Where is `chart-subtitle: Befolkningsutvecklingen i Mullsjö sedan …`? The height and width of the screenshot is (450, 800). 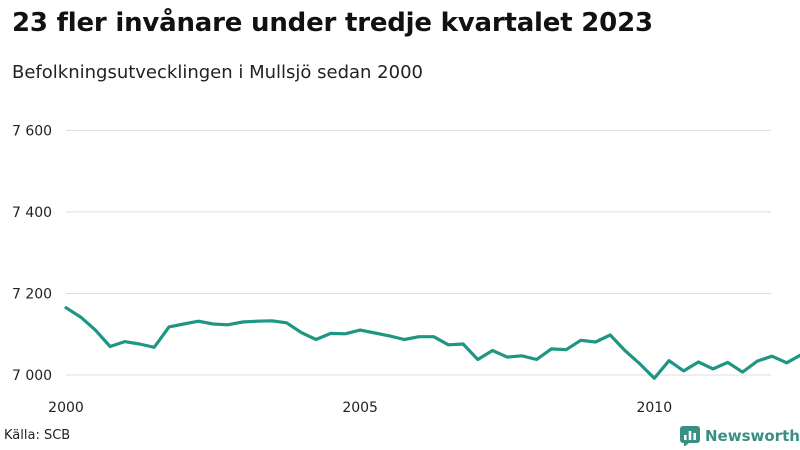 chart-subtitle: Befolkningsutvecklingen i Mullsjö sedan … is located at coordinates (217, 72).